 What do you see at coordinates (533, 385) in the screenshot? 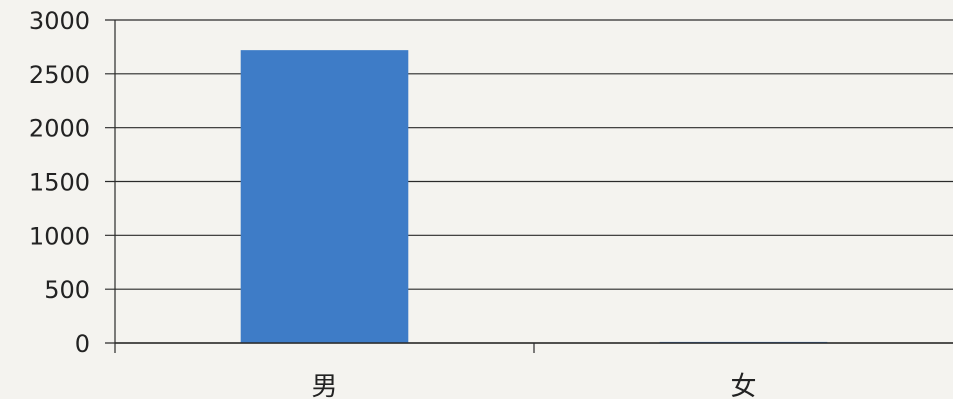
I see `x-axis-category-labels: 男女` at bounding box center [533, 385].